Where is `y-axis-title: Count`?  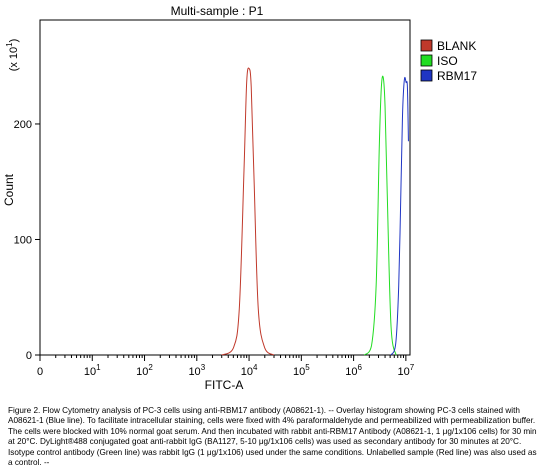
y-axis-title: Count is located at coordinates (9, 189).